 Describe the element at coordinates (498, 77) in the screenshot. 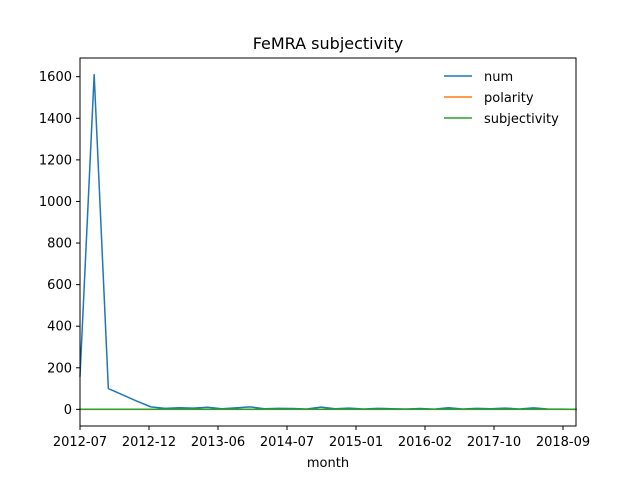

I see `legend-label-num: num` at that location.